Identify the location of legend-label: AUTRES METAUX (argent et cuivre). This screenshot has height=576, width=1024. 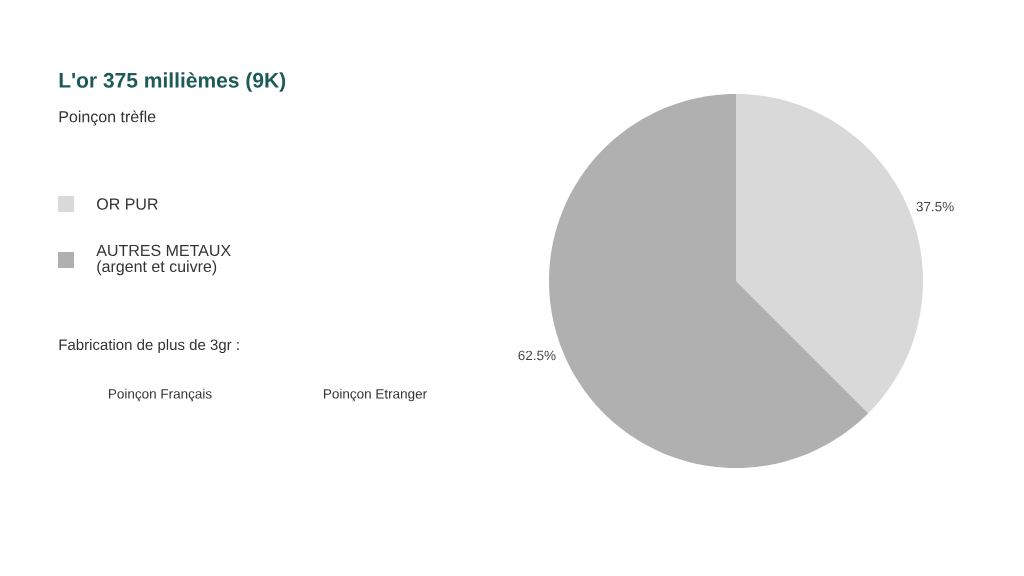
(163, 260).